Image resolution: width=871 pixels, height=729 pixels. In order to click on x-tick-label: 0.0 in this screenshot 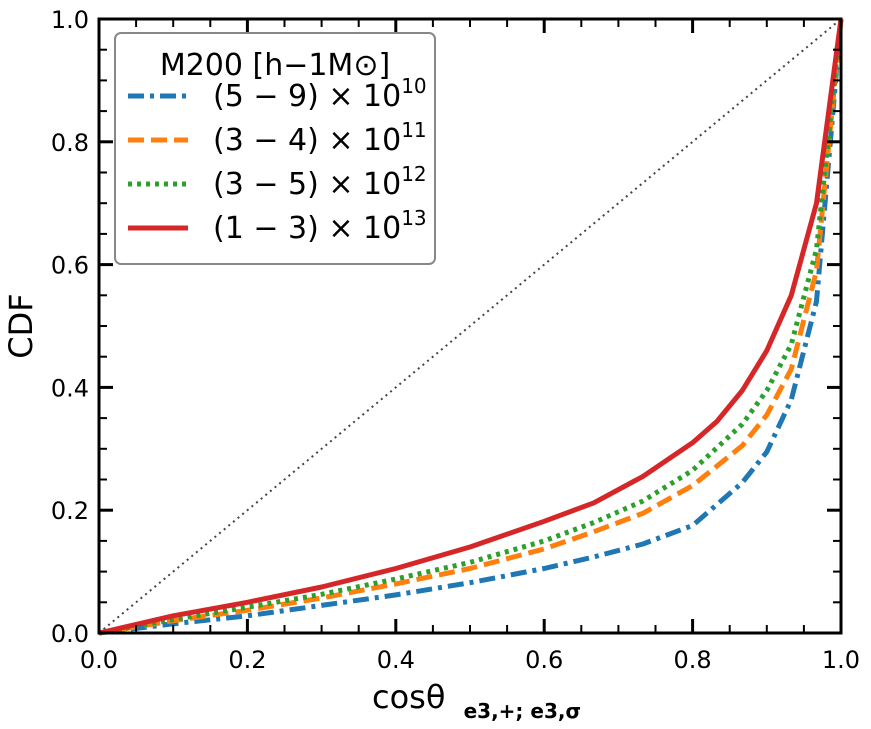, I will do `click(99, 660)`.